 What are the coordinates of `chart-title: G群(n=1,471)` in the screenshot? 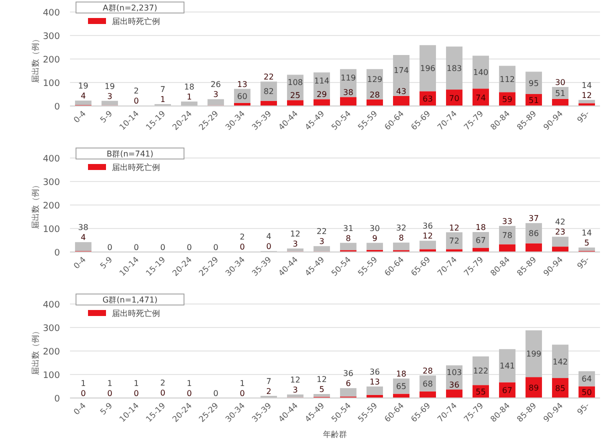 It's located at (130, 300).